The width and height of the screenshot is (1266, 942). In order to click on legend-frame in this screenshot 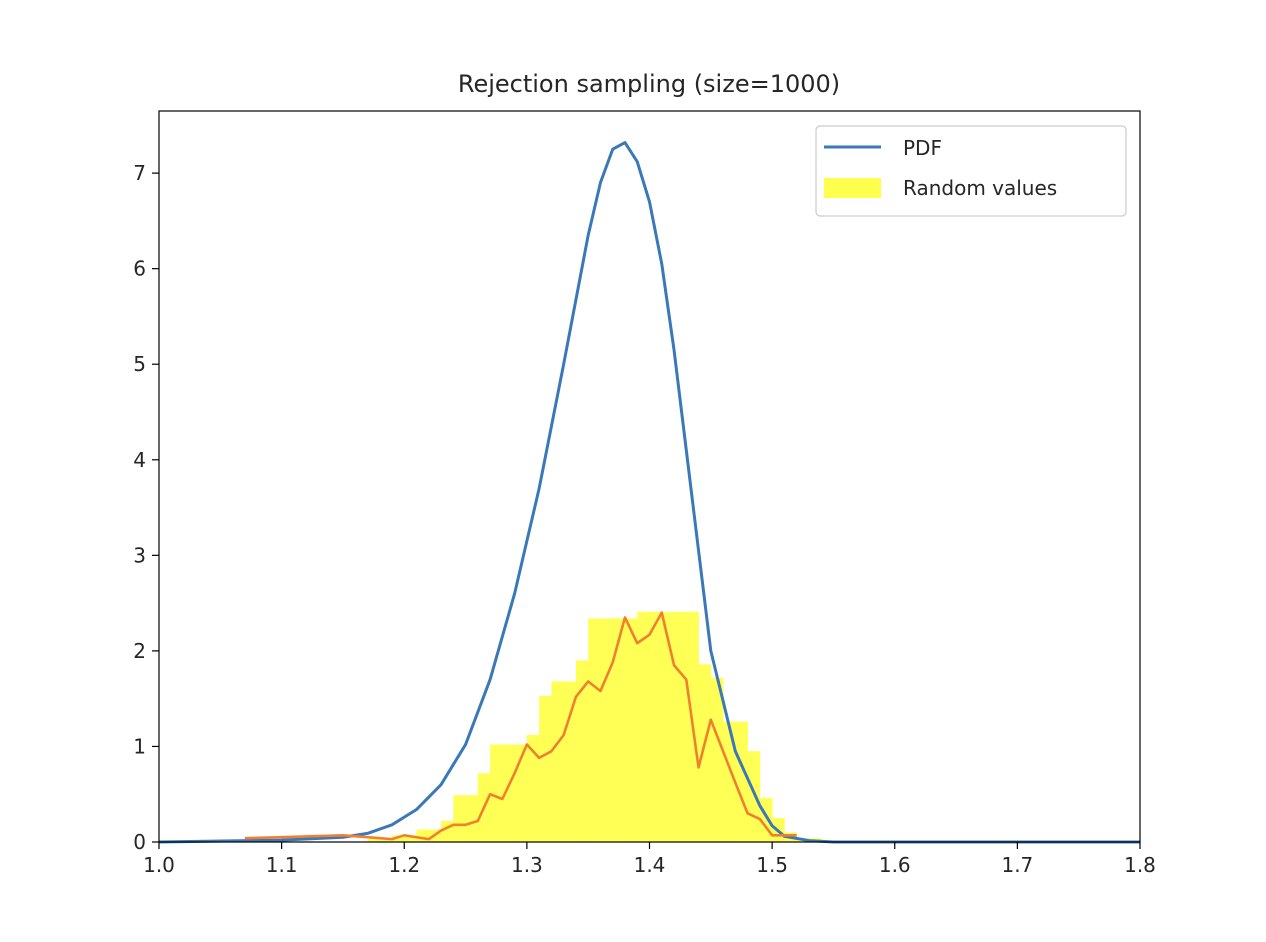, I will do `click(971, 171)`.